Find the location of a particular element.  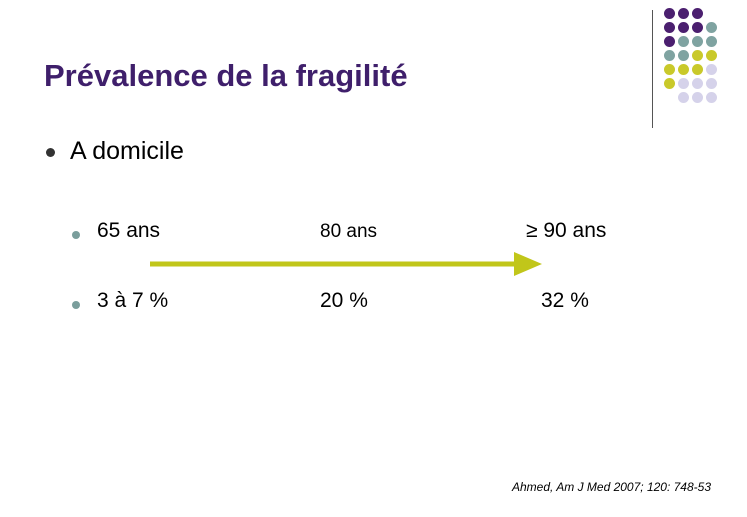

age-90-plus: ≥ 90 ans is located at coordinates (566, 230).